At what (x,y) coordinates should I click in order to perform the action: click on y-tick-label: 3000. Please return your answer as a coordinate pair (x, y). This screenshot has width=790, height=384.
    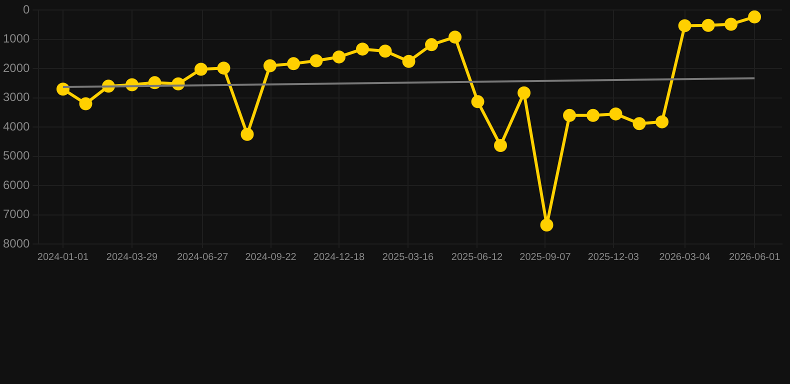
    Looking at the image, I should click on (16, 97).